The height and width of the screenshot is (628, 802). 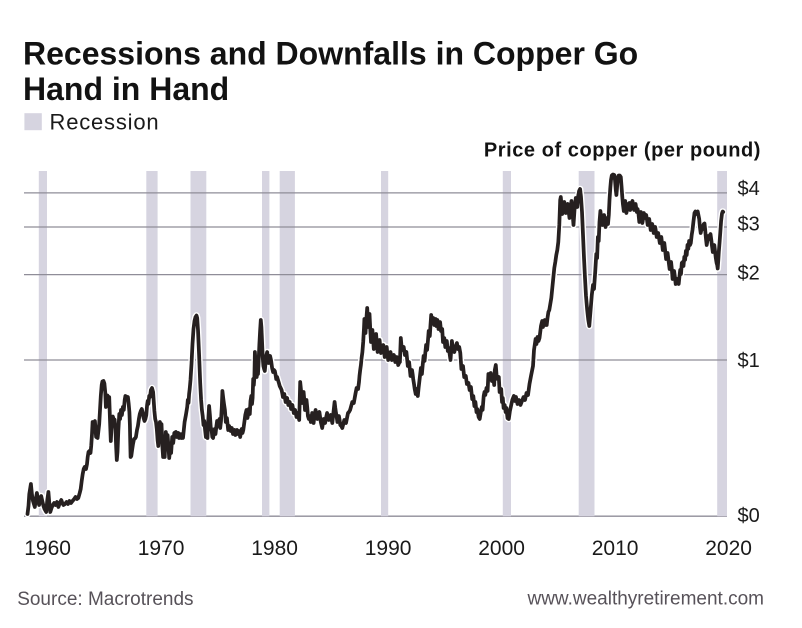 I want to click on svg-text: Hand in Hand, so click(x=126, y=89).